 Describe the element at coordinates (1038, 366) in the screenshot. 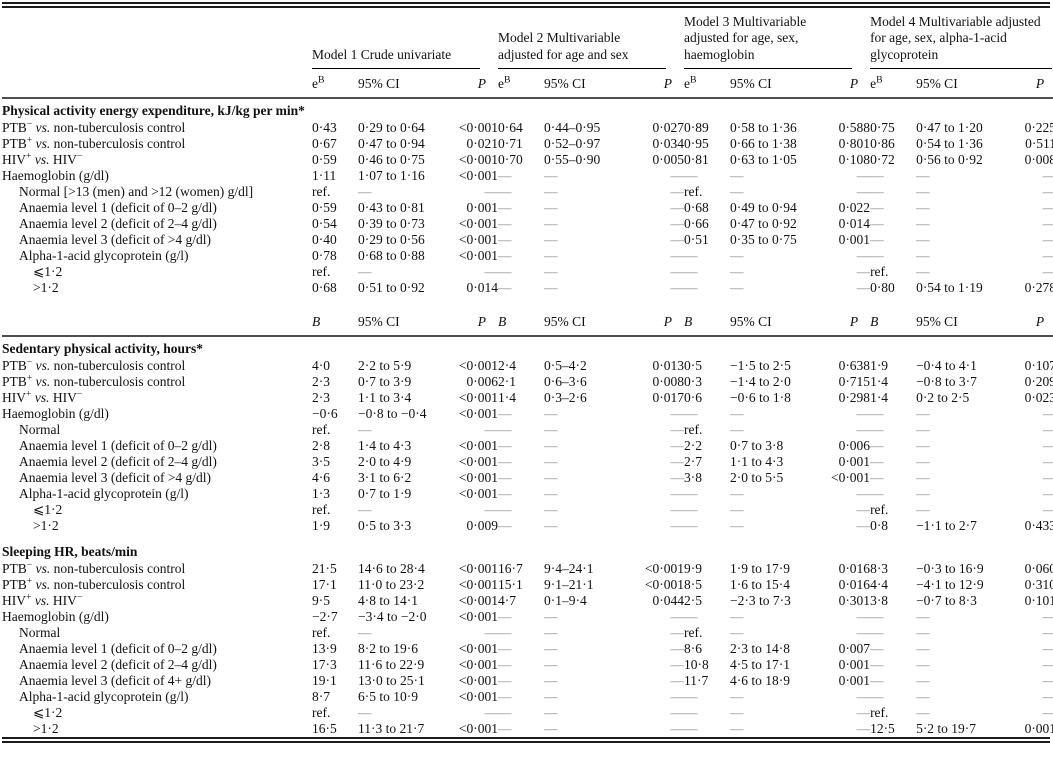

I see `p-value: 0·10⁷` at that location.